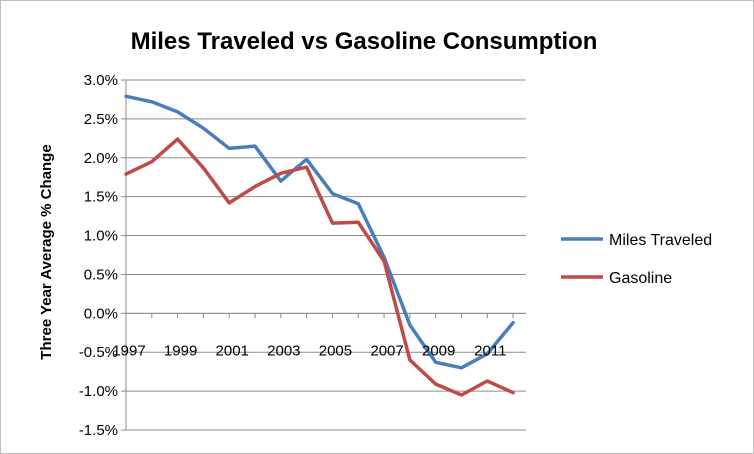  What do you see at coordinates (101, 197) in the screenshot?
I see `y-tick-label: 1.5%` at bounding box center [101, 197].